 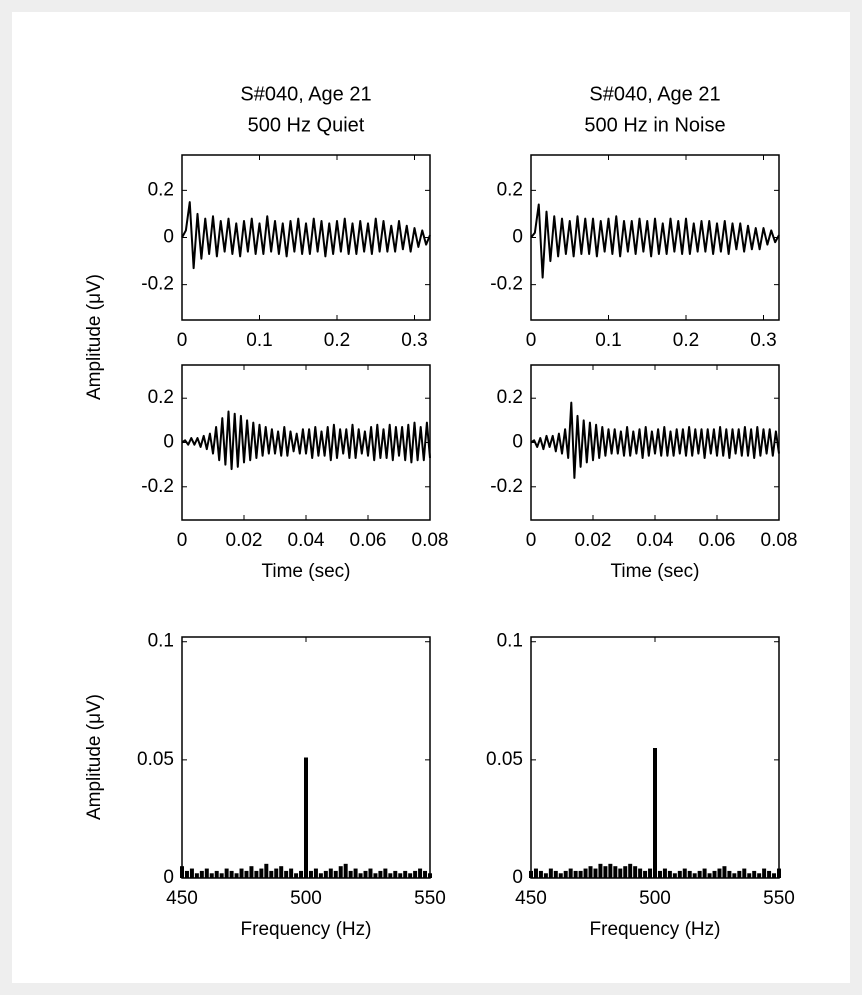 I want to click on chart-title: 500 Hz Quiet, so click(x=306, y=125).